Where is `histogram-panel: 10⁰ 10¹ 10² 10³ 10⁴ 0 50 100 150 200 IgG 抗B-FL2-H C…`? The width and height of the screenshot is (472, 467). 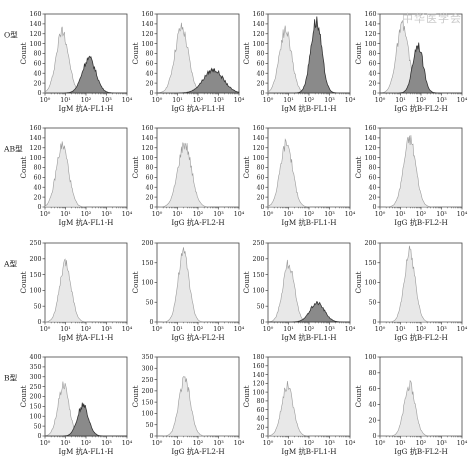 histogram-panel: 10⁰ 10¹ 10² 10³ 10⁴ 0 50 100 150 200 IgG 抗B-FL2-H C… is located at coordinates (411, 291).